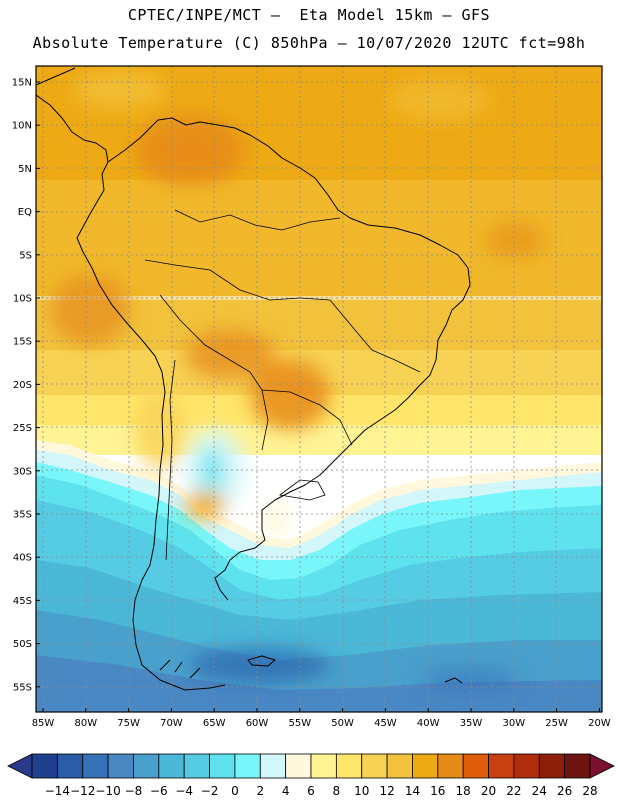 The width and height of the screenshot is (618, 800). I want to click on lon-label: 20W, so click(599, 723).